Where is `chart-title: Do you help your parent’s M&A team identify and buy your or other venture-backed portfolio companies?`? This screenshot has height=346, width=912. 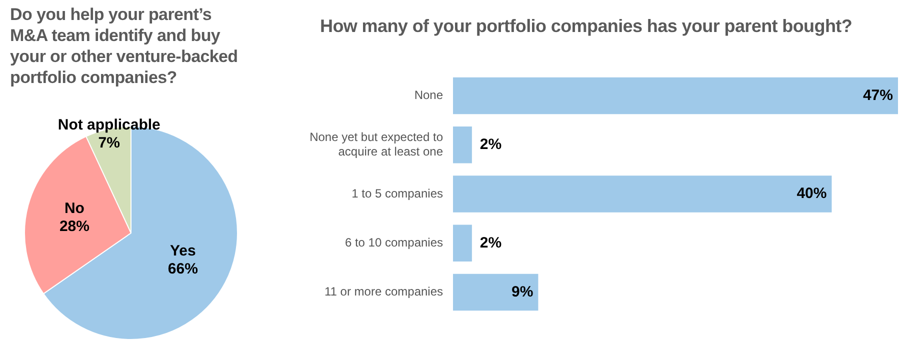 chart-title: Do you help your parent’s M&A team identify and buy your or other venture-backed portfolio companies? is located at coordinates (124, 46).